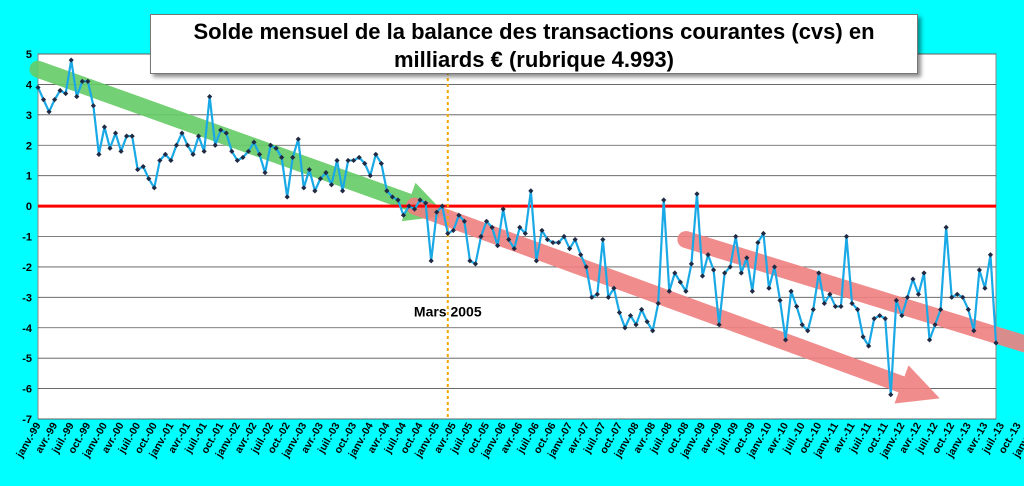 The height and width of the screenshot is (486, 1024). What do you see at coordinates (29, 85) in the screenshot?
I see `y-tick-label: 4` at bounding box center [29, 85].